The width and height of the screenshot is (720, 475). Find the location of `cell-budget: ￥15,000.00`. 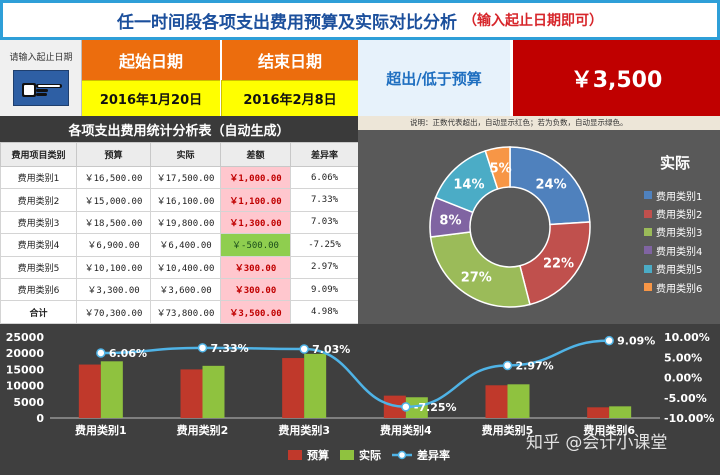

cell-budget: ￥15,000.00 is located at coordinates (113, 200).